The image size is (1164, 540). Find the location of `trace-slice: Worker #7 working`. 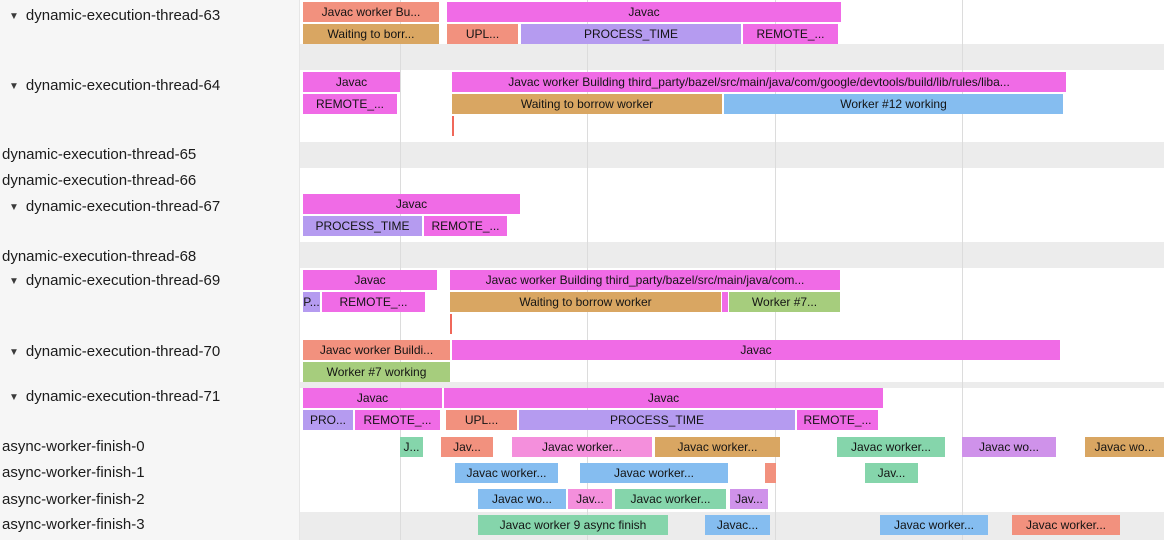

trace-slice: Worker #7 working is located at coordinates (376, 372).